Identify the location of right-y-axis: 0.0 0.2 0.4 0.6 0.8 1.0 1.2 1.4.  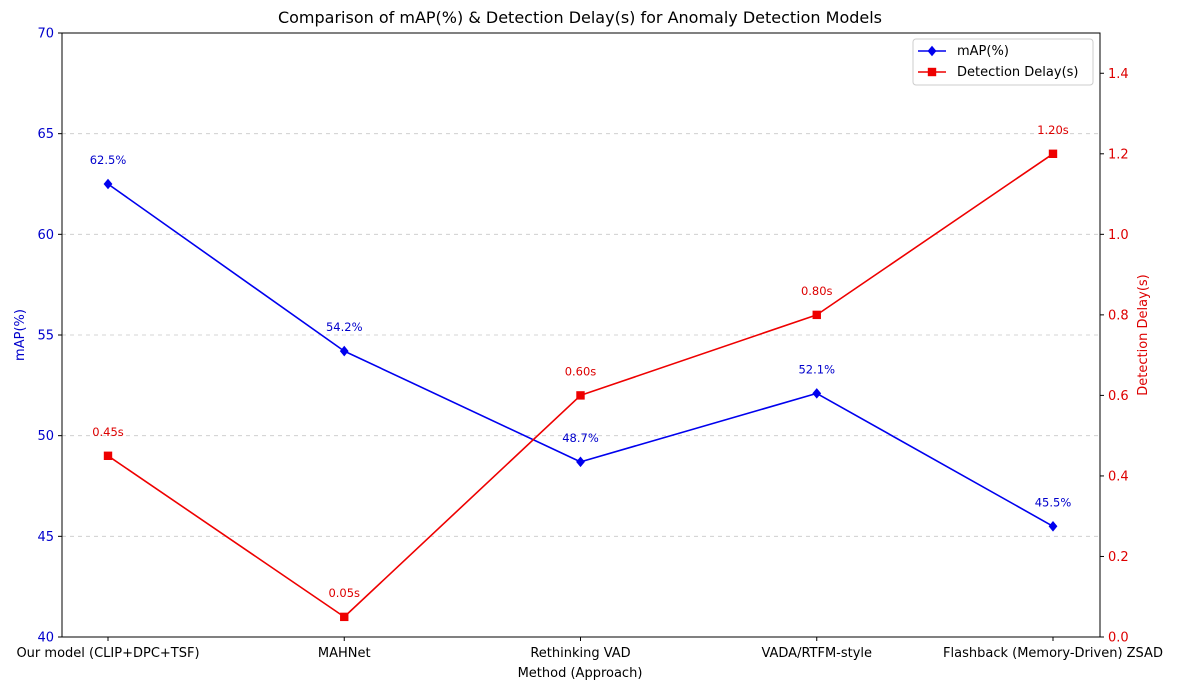
(1114, 356).